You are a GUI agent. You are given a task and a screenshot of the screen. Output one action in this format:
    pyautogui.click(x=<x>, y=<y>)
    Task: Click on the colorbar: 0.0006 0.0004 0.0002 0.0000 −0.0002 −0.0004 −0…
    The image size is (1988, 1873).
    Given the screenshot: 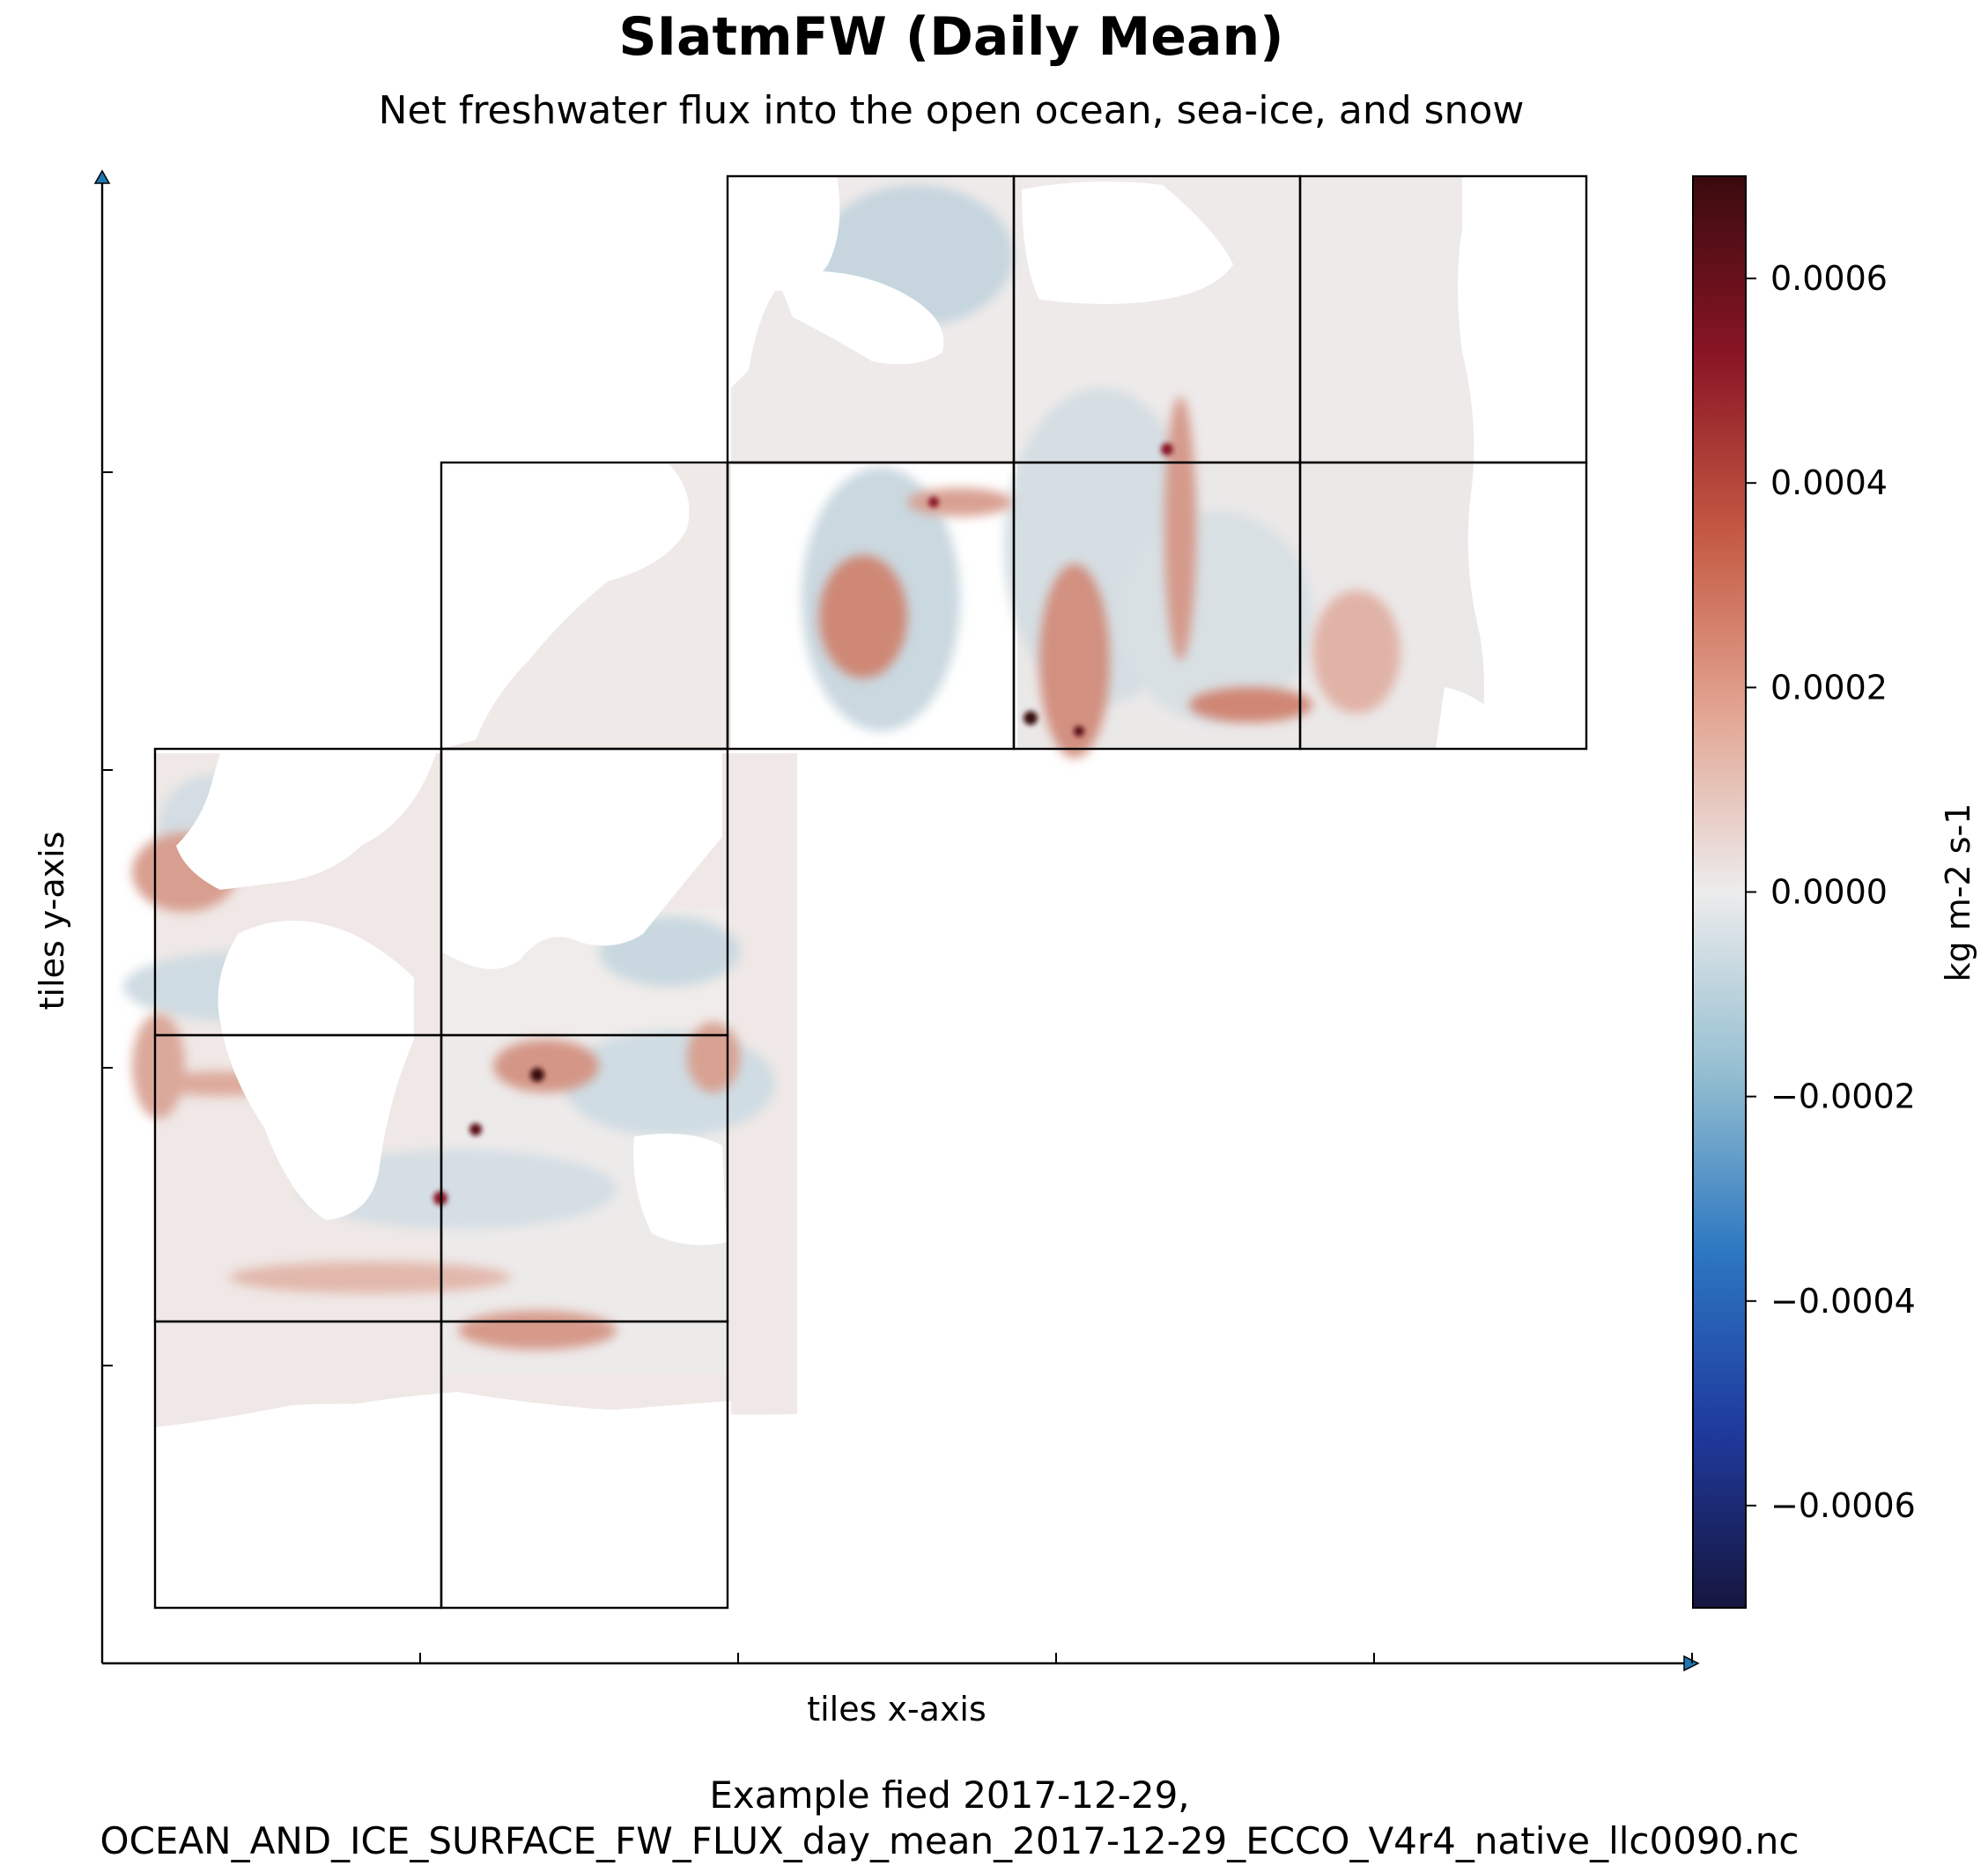 What is the action you would take?
    pyautogui.click(x=1834, y=892)
    